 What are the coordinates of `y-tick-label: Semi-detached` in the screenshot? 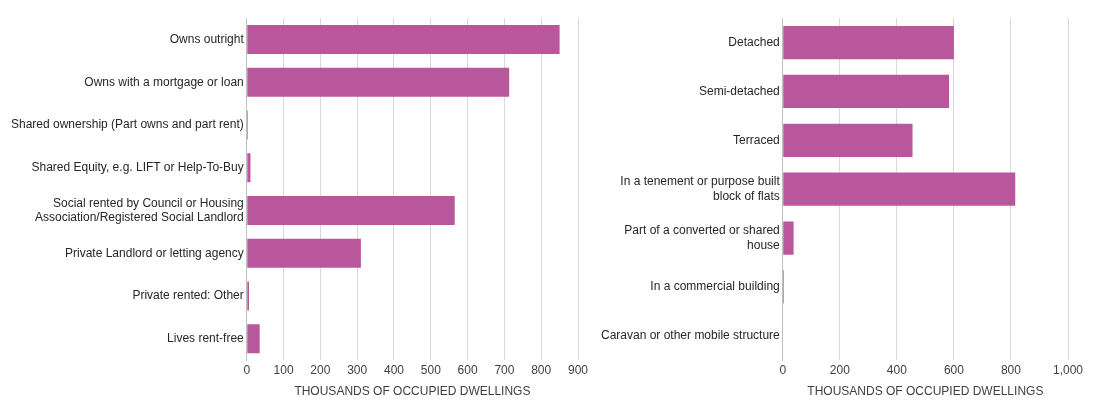 It's located at (739, 90).